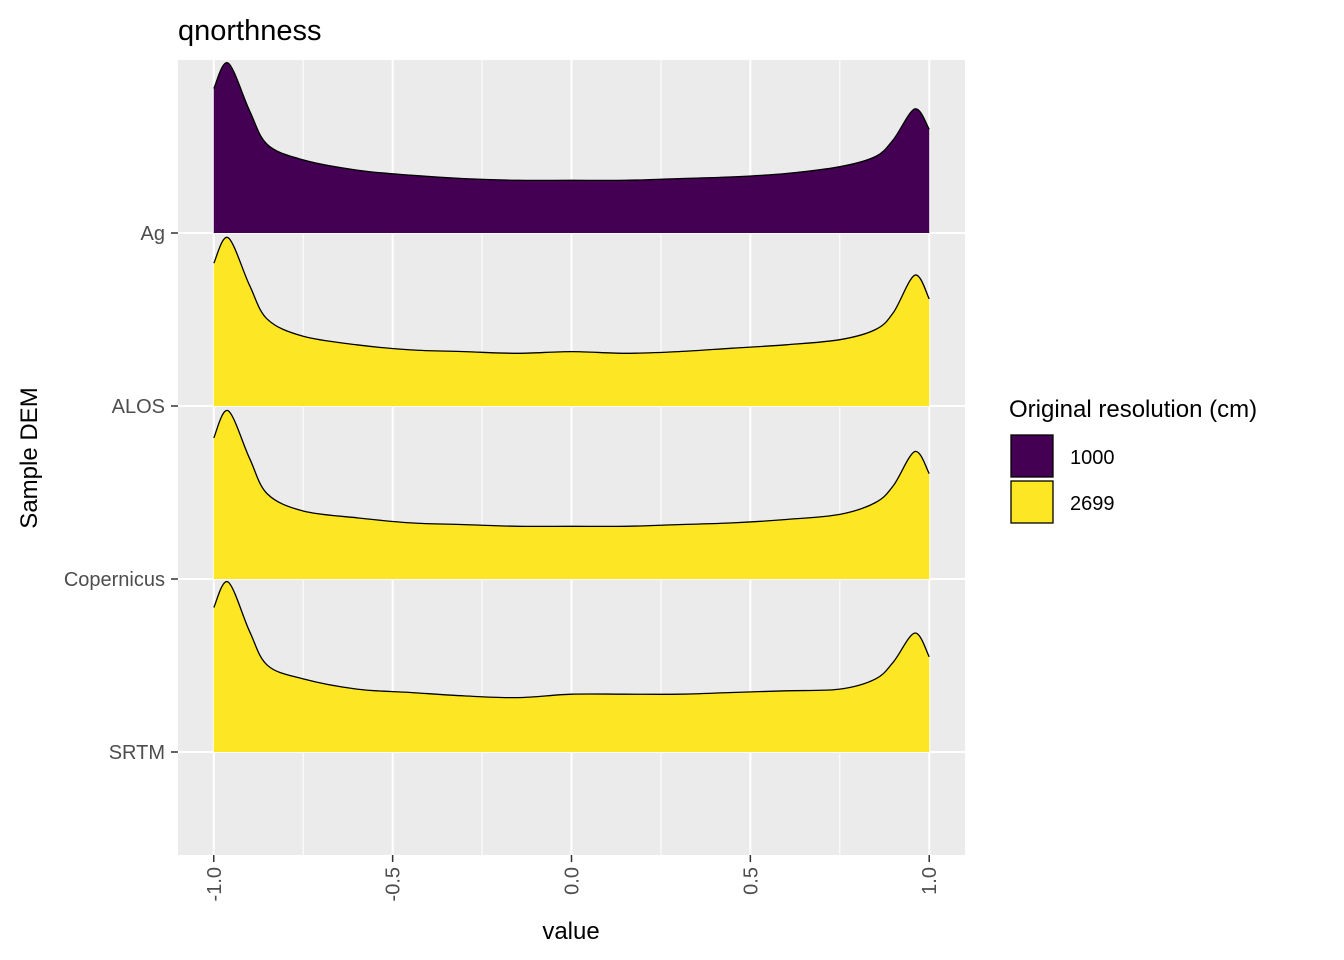  Describe the element at coordinates (114, 580) in the screenshot. I see `y-tick-label: Copernicus` at that location.